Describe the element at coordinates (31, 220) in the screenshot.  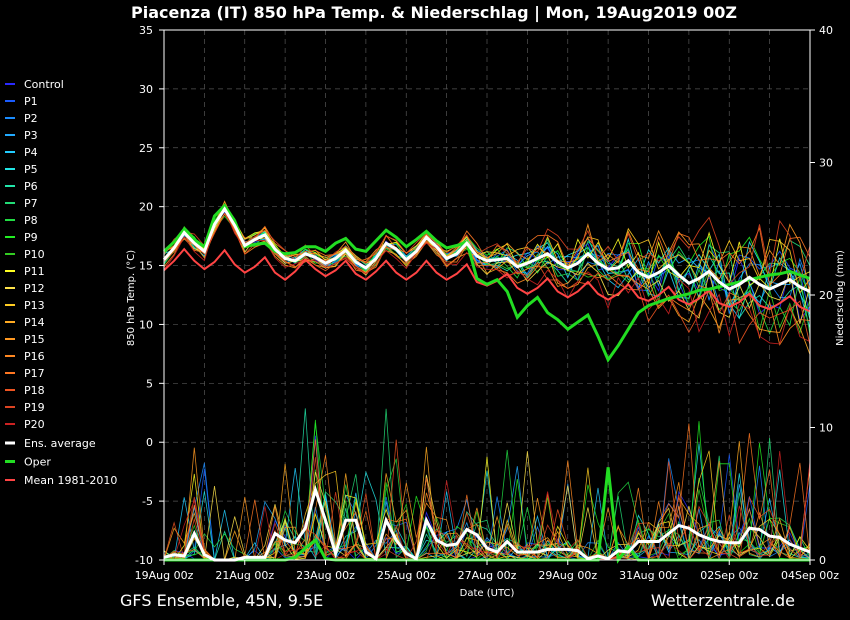
I see `legend-label: P8` at that location.